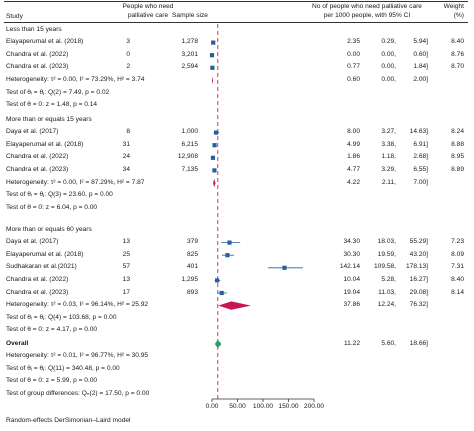 Image resolution: width=474 pixels, height=431 pixels. What do you see at coordinates (353, 42) in the screenshot?
I see `study-ci-est: 2.35` at bounding box center [353, 42].